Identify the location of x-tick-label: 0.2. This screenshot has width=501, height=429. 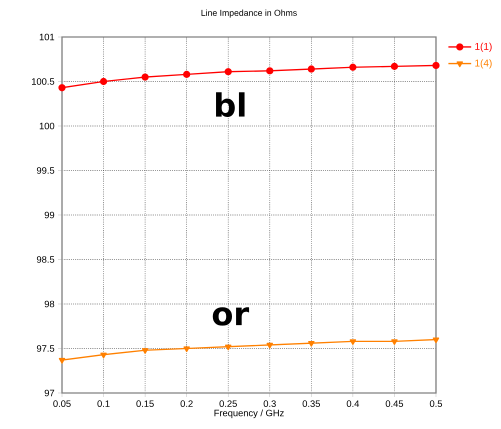
(186, 403).